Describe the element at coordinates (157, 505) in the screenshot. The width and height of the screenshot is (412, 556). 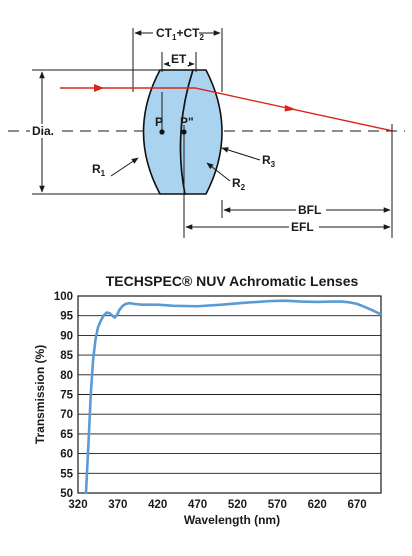
I see `x-tick-label-420: 420` at that location.